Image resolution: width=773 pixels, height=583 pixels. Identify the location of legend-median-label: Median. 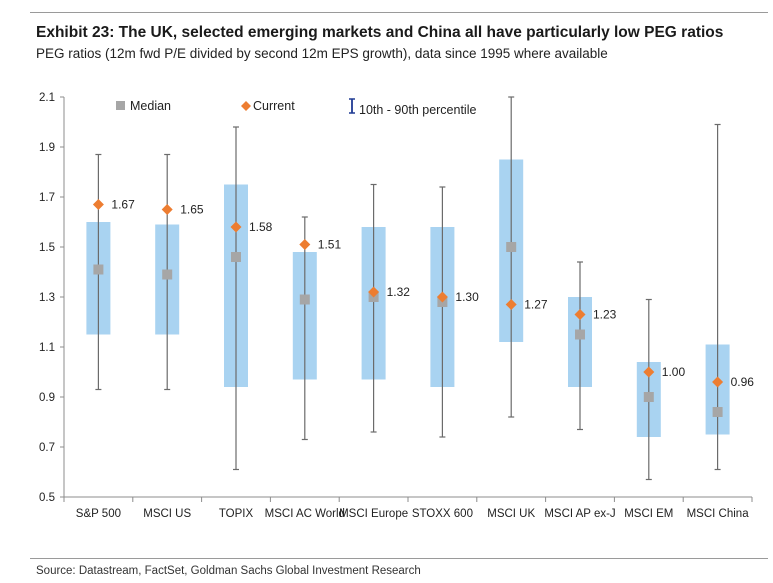
(150, 106).